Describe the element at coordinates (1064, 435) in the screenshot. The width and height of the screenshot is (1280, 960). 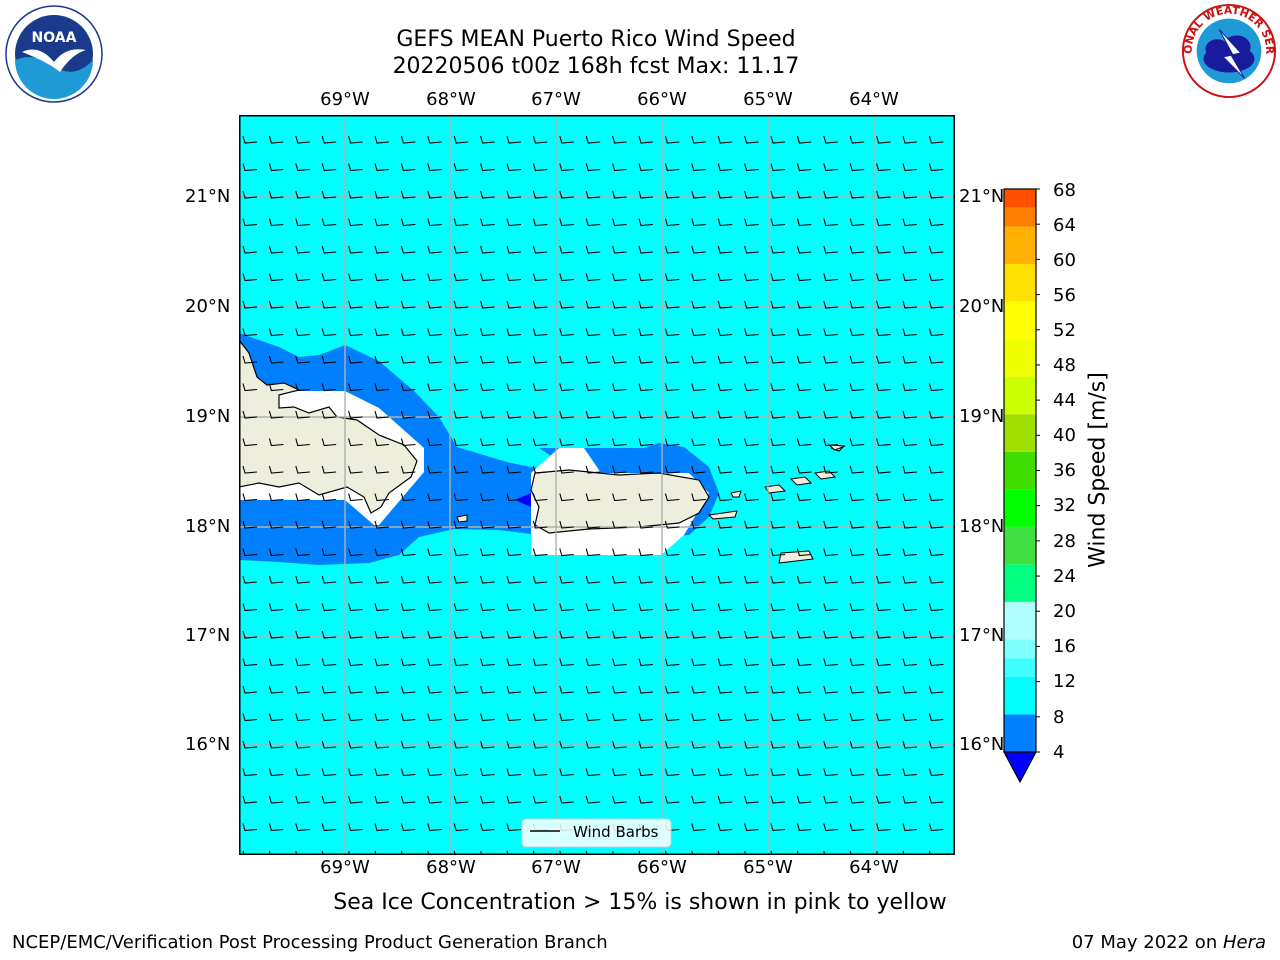
I see `colorbar-tick-label: 40` at that location.